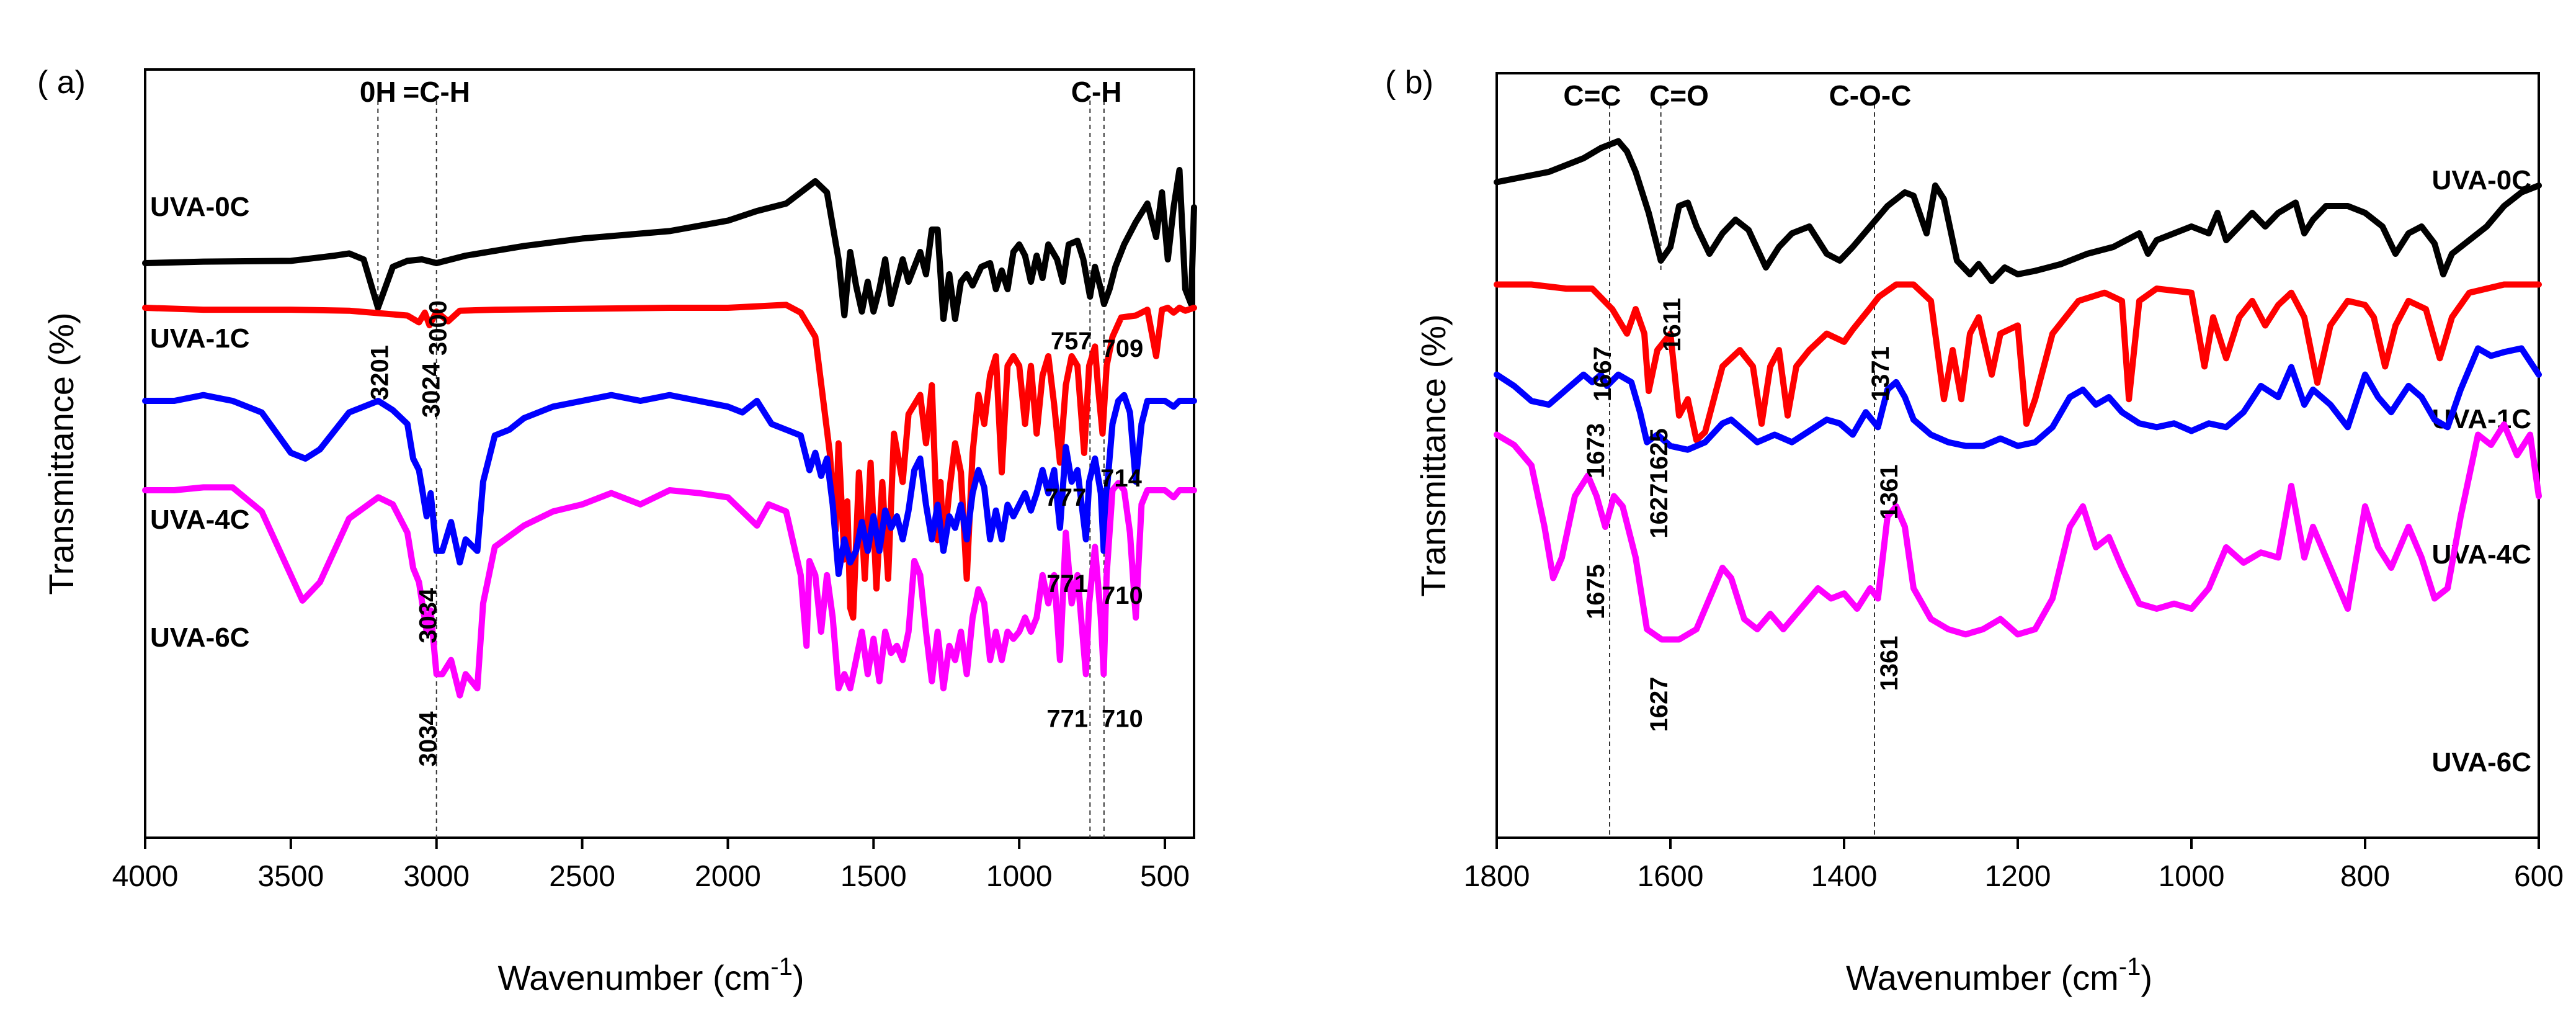  I want to click on peak-label: 1611, so click(1672, 325).